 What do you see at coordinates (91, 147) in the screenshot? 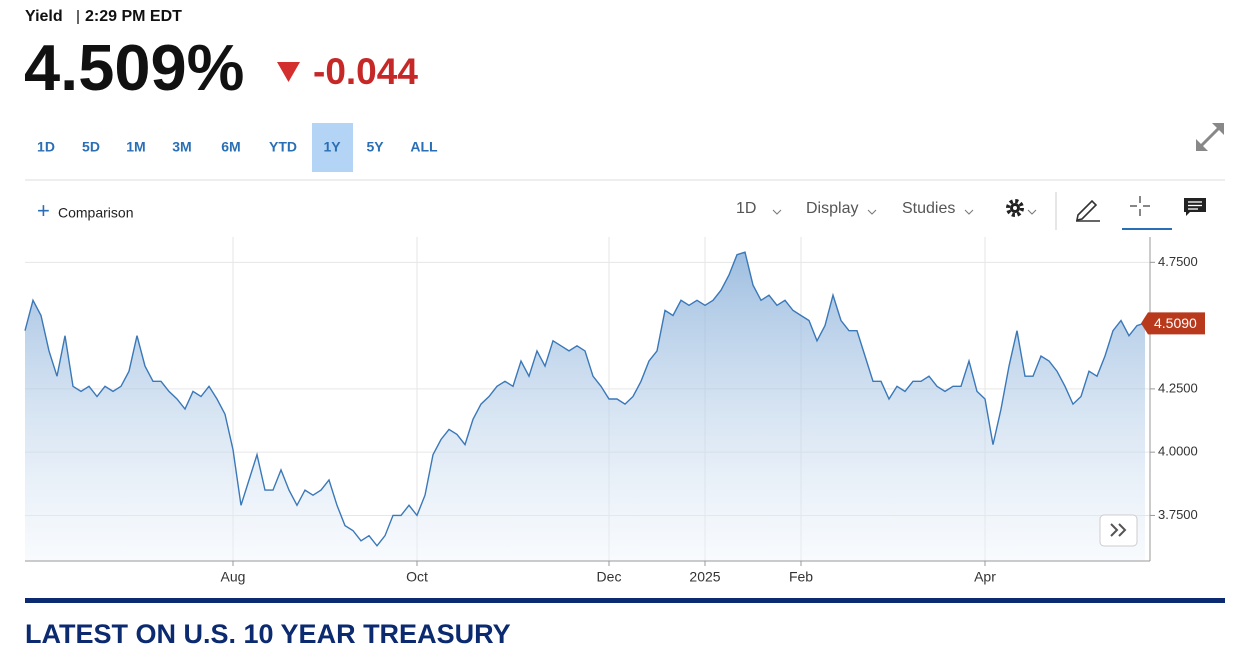
I see `range-button: 5D` at bounding box center [91, 147].